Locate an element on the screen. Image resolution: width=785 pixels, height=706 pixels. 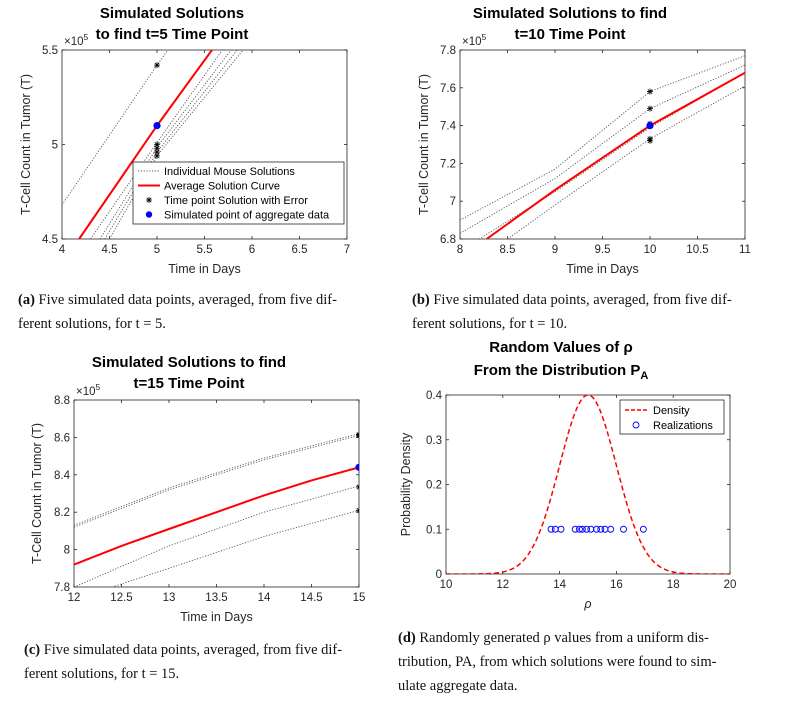
density-curve is located at coordinates (588, 484).